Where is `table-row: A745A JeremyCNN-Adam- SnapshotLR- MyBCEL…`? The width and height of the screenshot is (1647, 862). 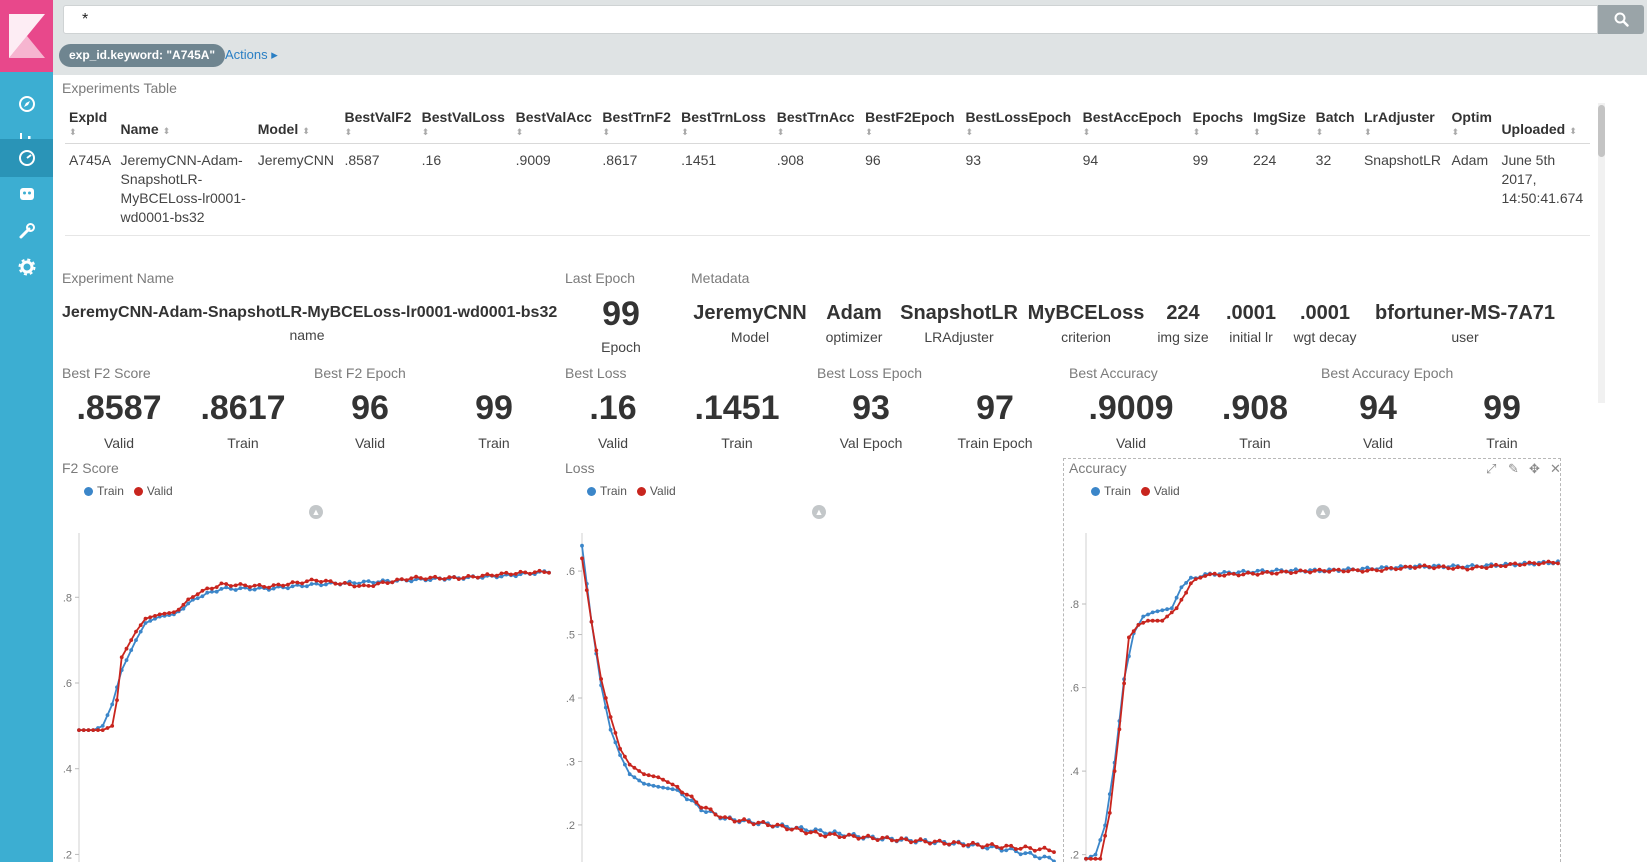 table-row: A745A JeremyCNN-Adam- SnapshotLR- MyBCEL… is located at coordinates (827, 189).